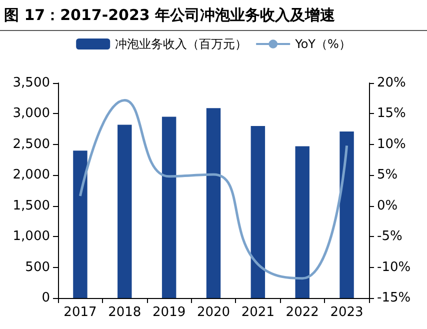  Describe the element at coordinates (37, 267) in the screenshot. I see `y-tick-label: 500` at that location.